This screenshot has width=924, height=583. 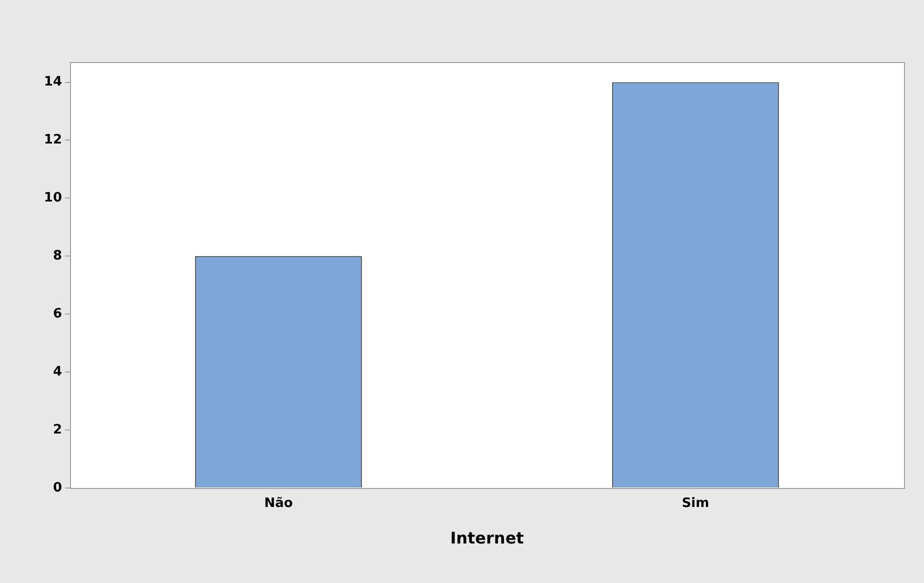 What do you see at coordinates (57, 430) in the screenshot?
I see `y-tick-label: 2` at bounding box center [57, 430].